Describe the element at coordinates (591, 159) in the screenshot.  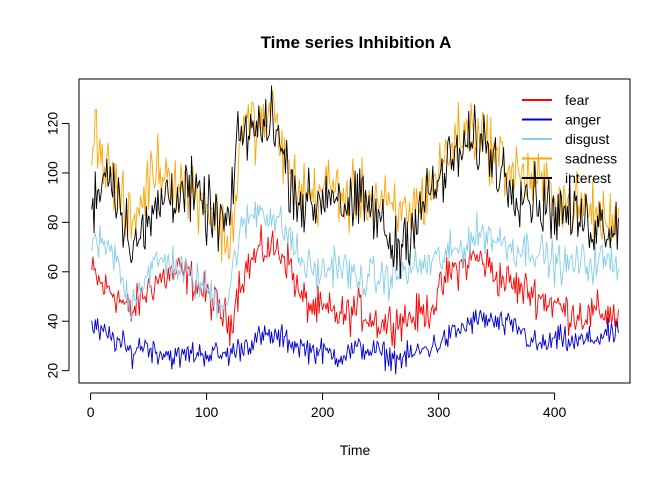
I see `legend-label-sadness: sadness` at that location.